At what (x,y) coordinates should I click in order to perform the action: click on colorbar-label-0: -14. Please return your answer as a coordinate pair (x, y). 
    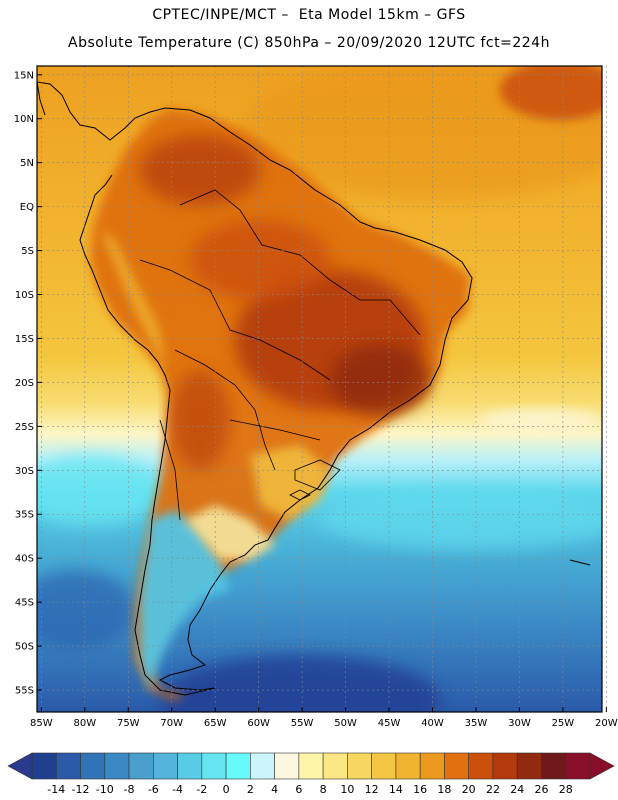
    Looking at the image, I should click on (56, 789).